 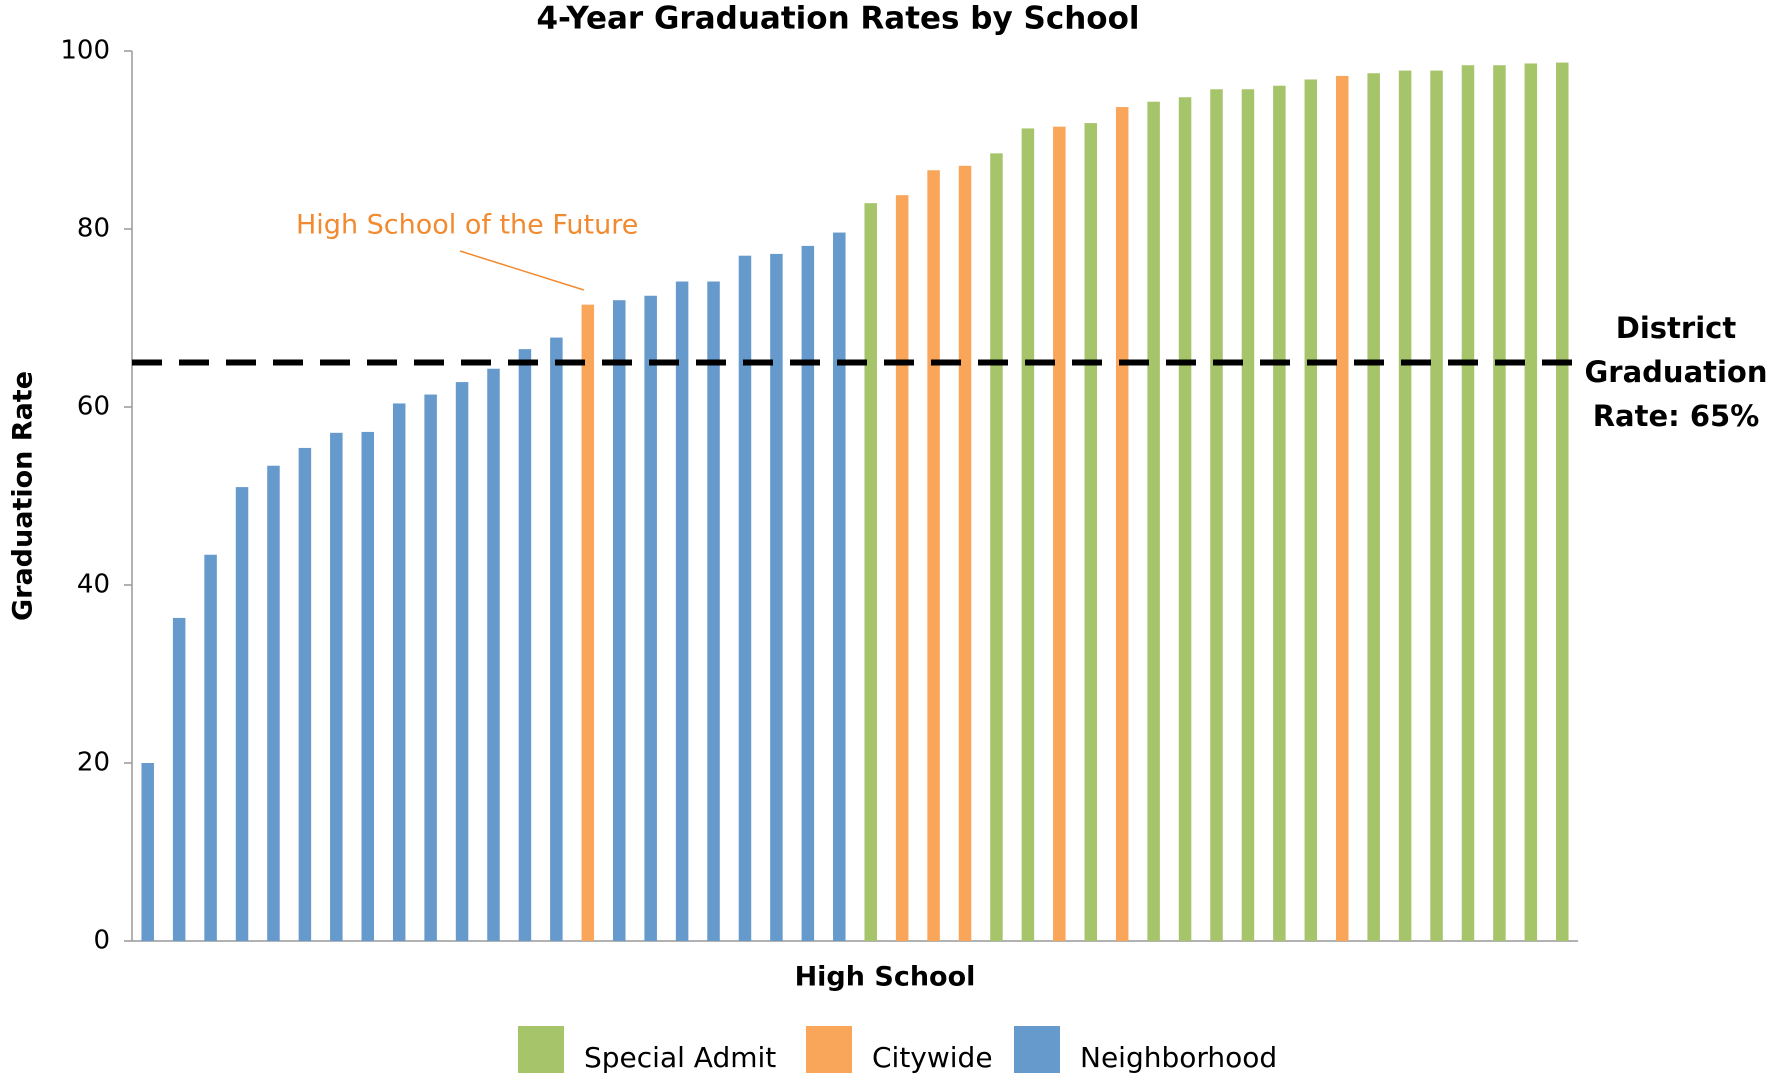 What do you see at coordinates (93, 585) in the screenshot?
I see `y-tick-label: 40` at bounding box center [93, 585].